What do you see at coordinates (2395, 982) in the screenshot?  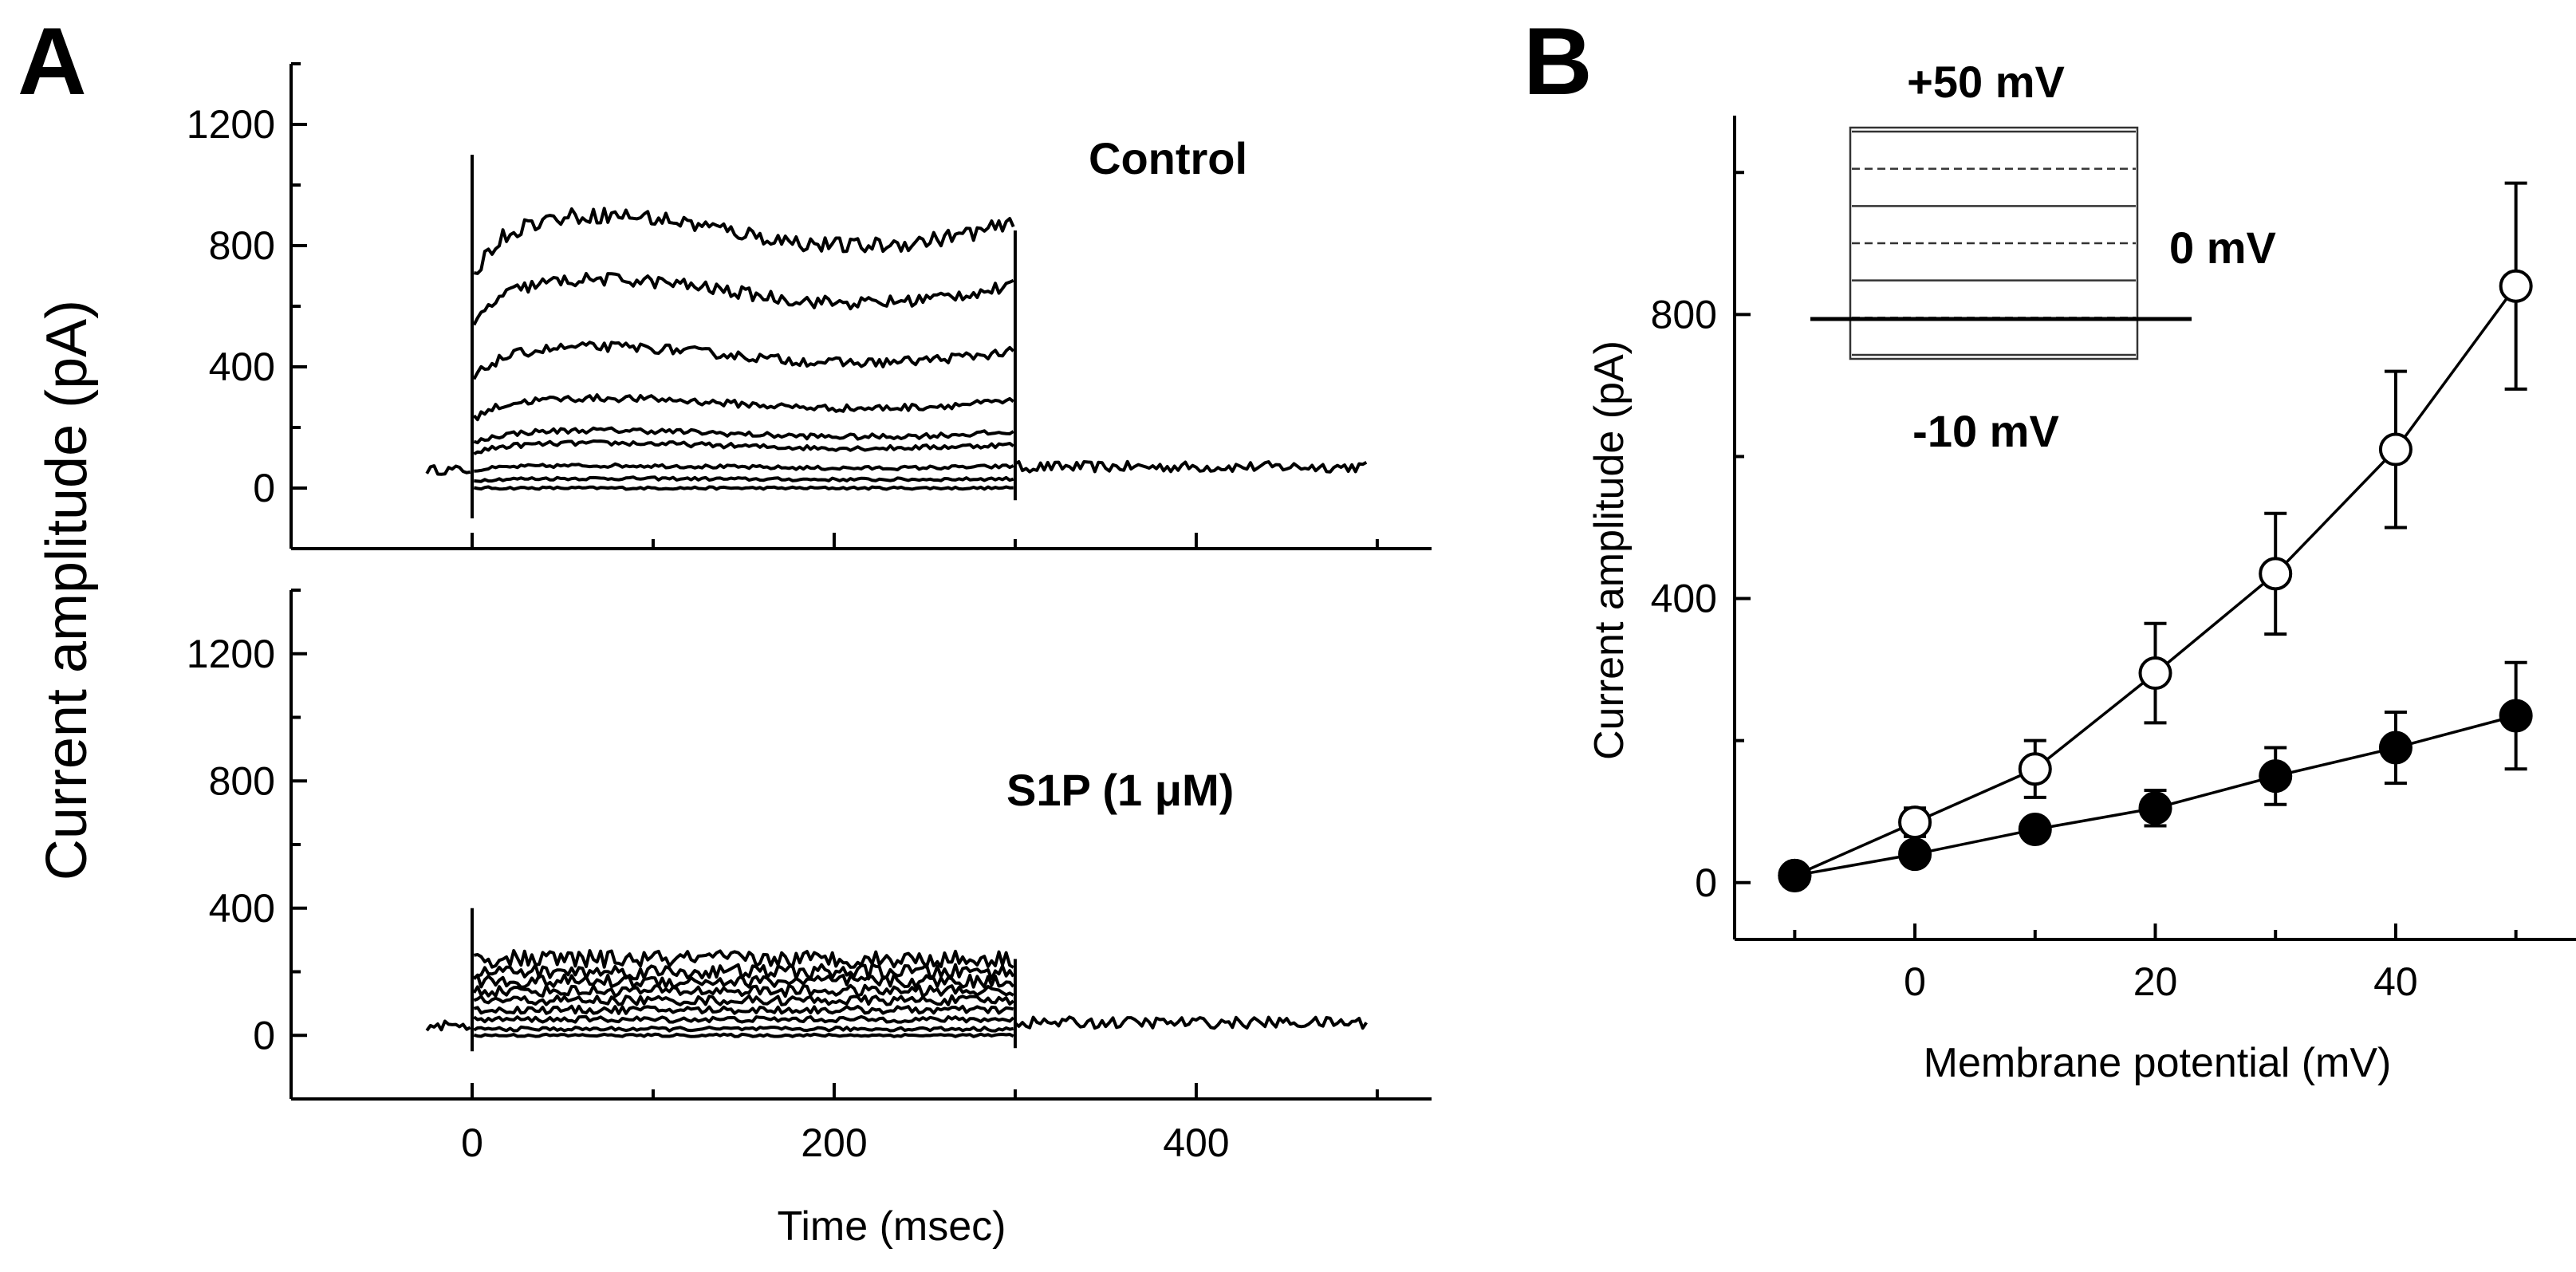 I see `panel-b-x-tick-label: 40` at bounding box center [2395, 982].